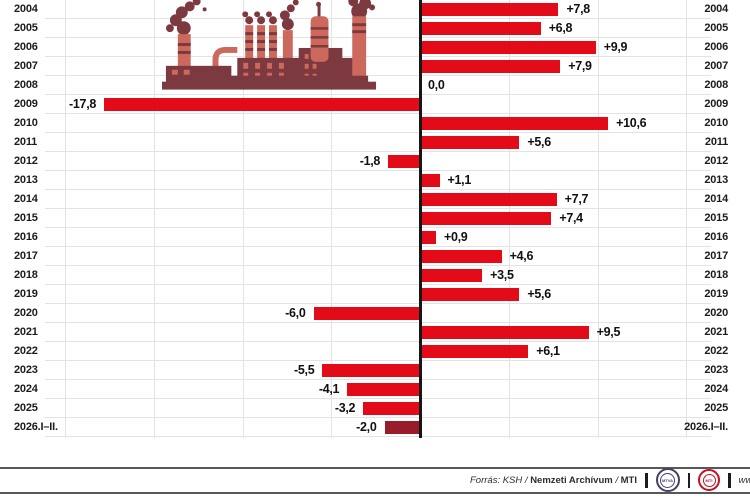 Image resolution: width=750 pixels, height=500 pixels. Describe the element at coordinates (362, 10) in the screenshot. I see `smoke-cloud-right` at that location.